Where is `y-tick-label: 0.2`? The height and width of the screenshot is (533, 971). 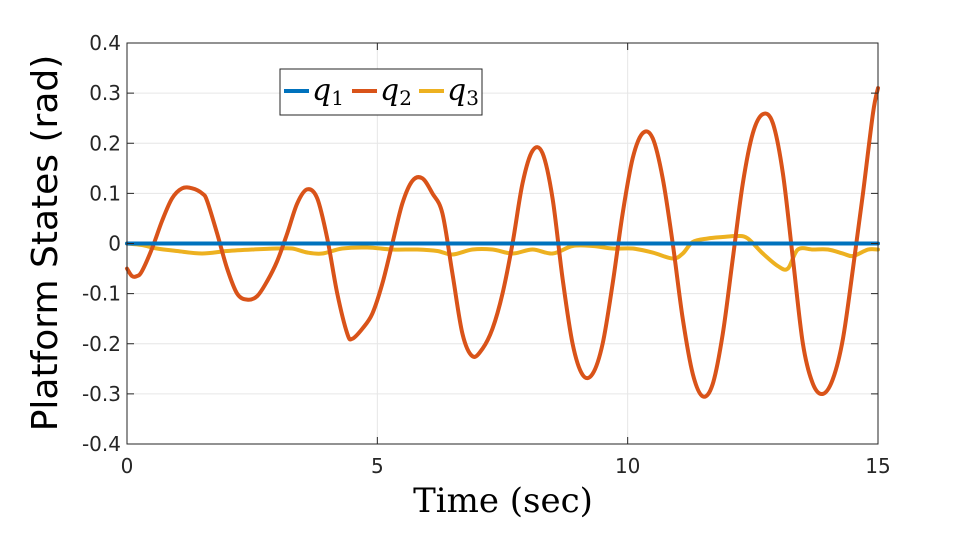
y-tick-label: 0.2 is located at coordinates (105, 143).